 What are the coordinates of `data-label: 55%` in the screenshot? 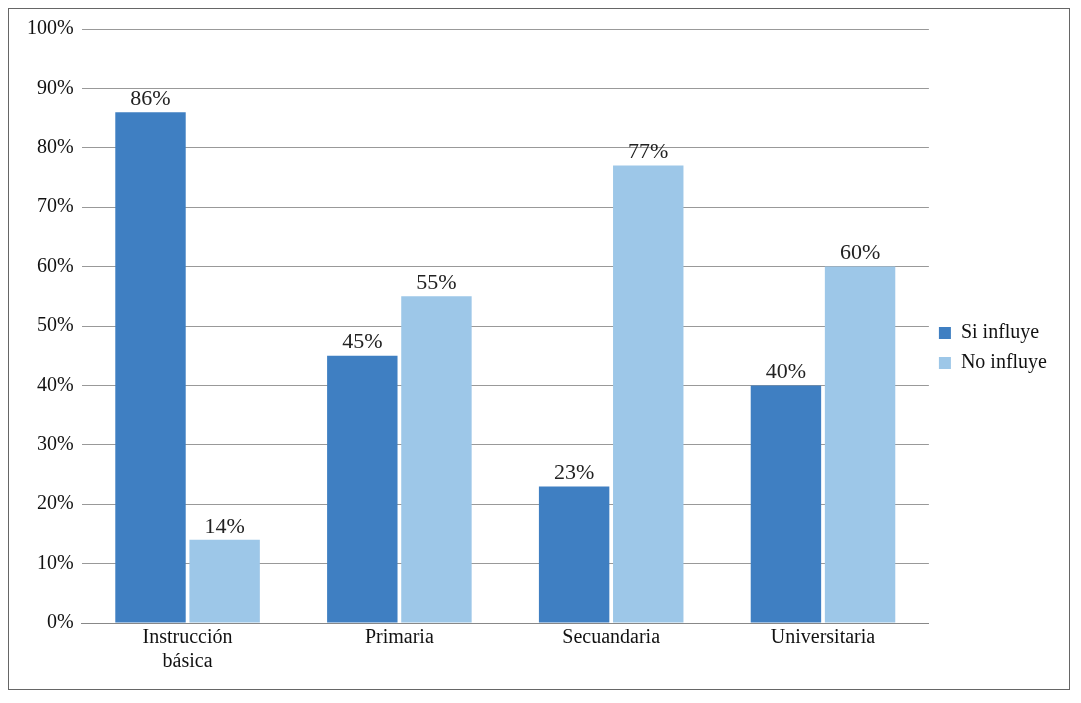 It's located at (436, 282).